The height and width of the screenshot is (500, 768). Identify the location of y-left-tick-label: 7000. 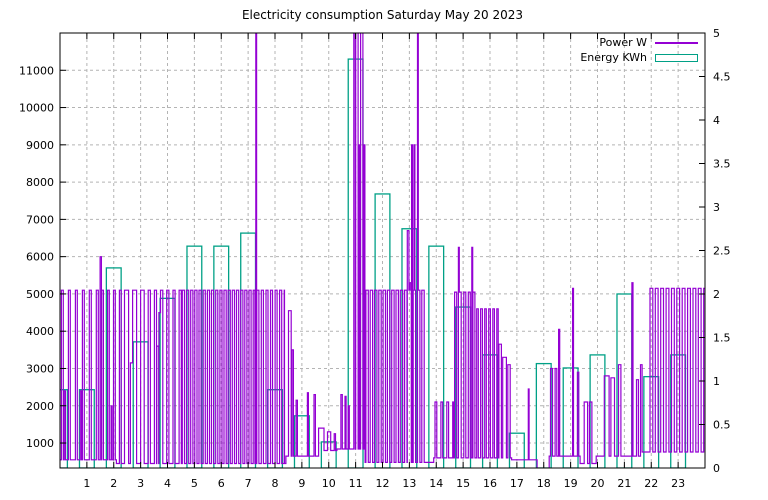
(40, 219).